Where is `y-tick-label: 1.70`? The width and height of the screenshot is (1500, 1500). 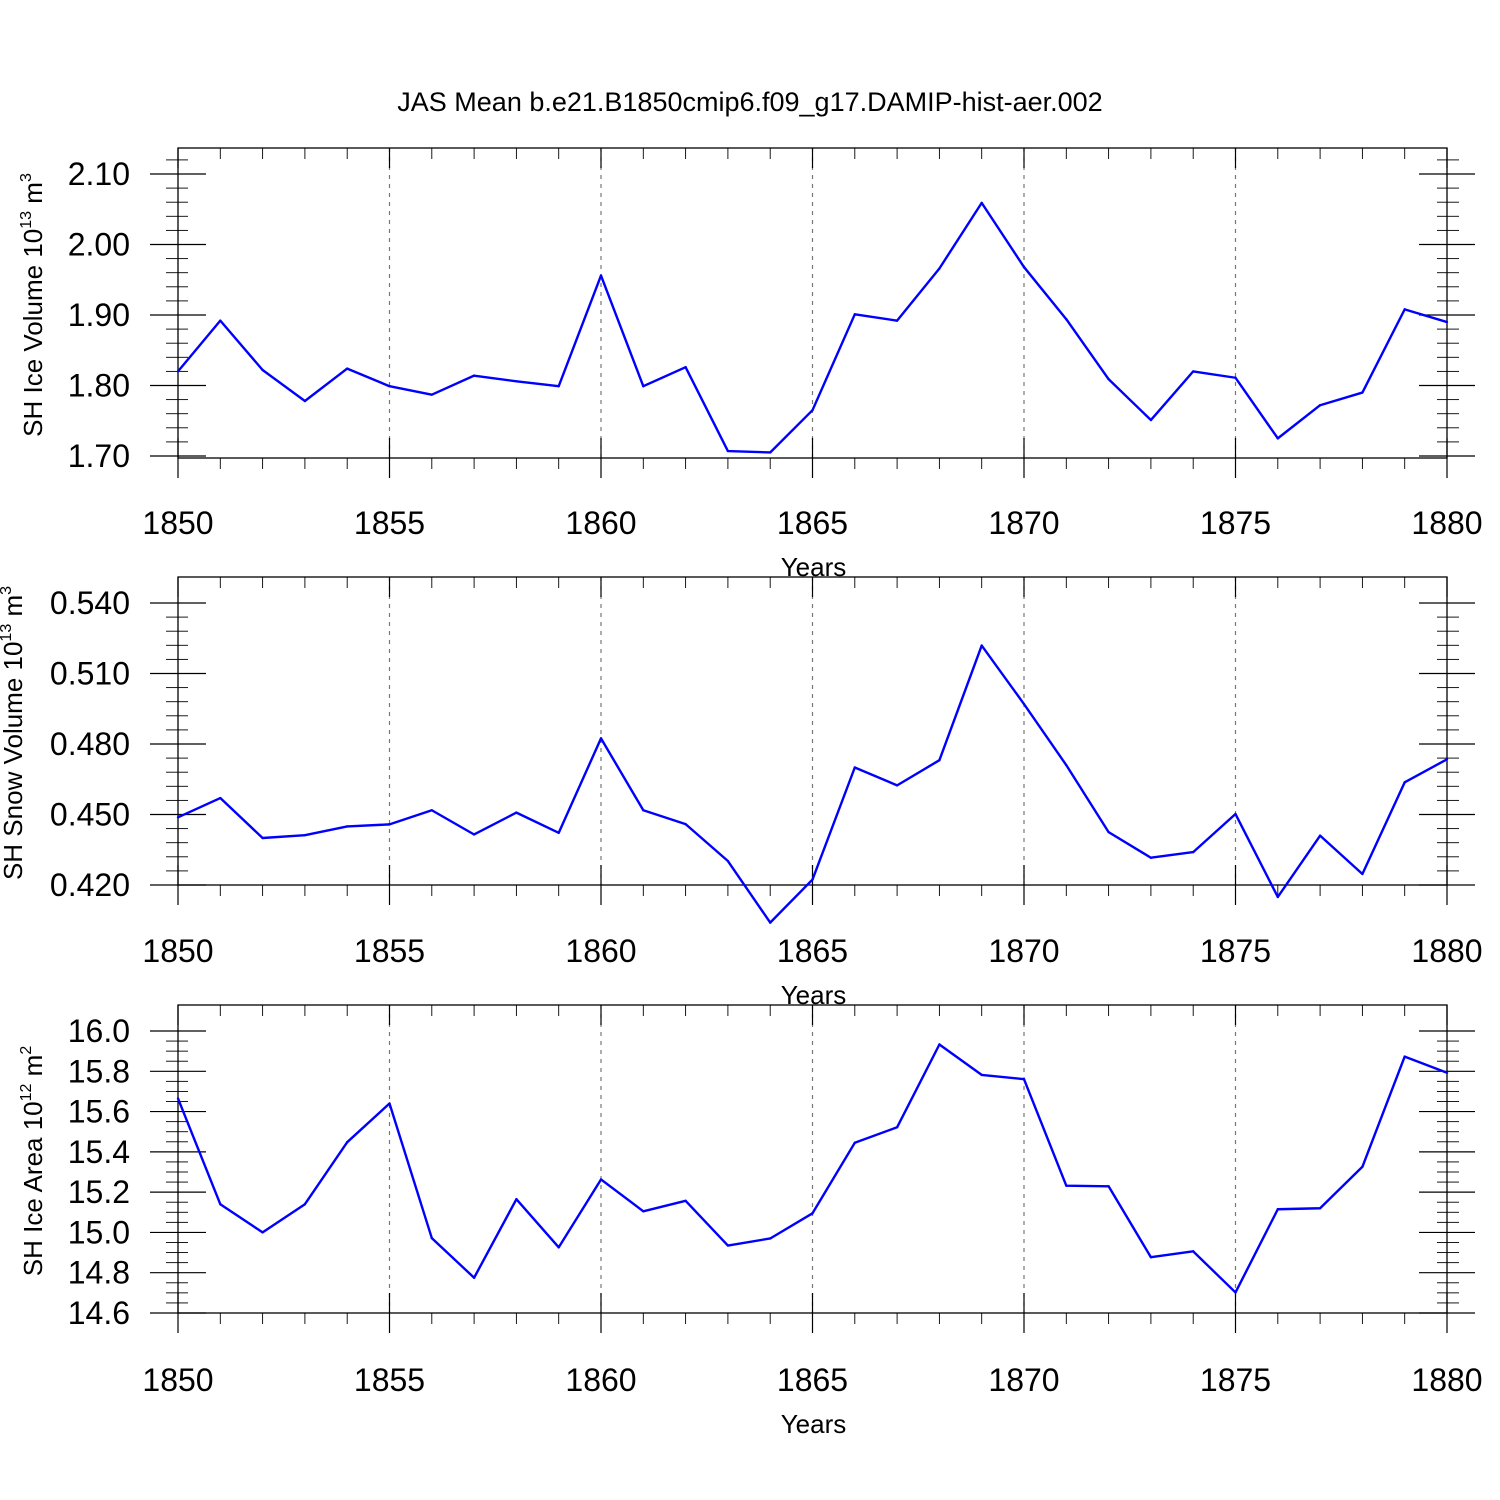 y-tick-label: 1.70 is located at coordinates (99, 456).